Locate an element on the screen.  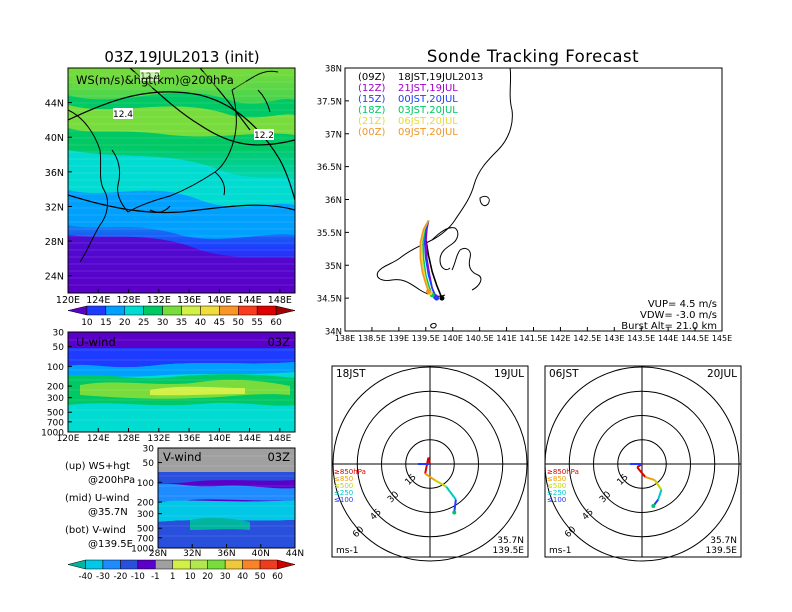
lon-tick-label: 148E is located at coordinates (280, 300).